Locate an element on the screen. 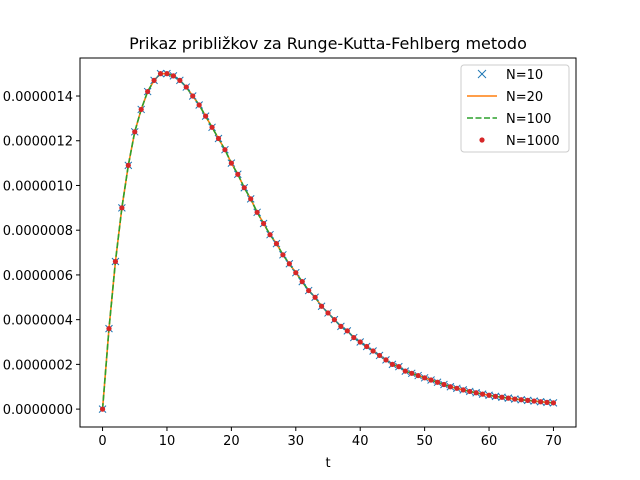  x-tick-label: 50 is located at coordinates (424, 441).